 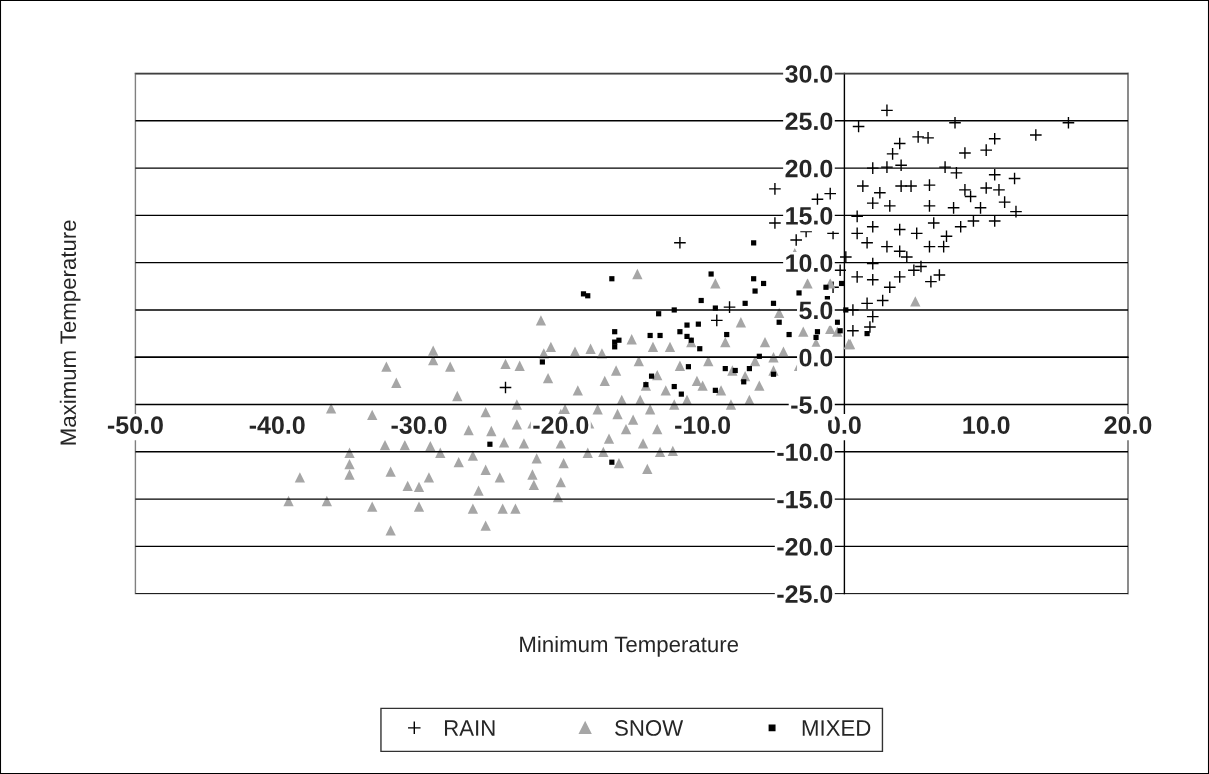 I want to click on y-tick-label: 10.0, so click(x=809, y=263).